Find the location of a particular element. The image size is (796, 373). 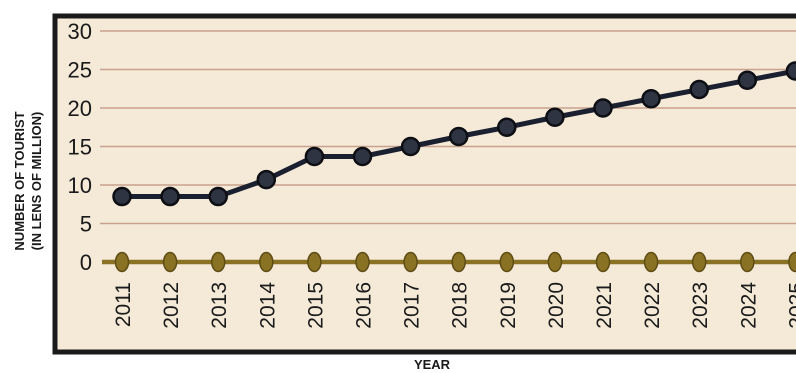

x-tick-label: 2014 is located at coordinates (267, 305).